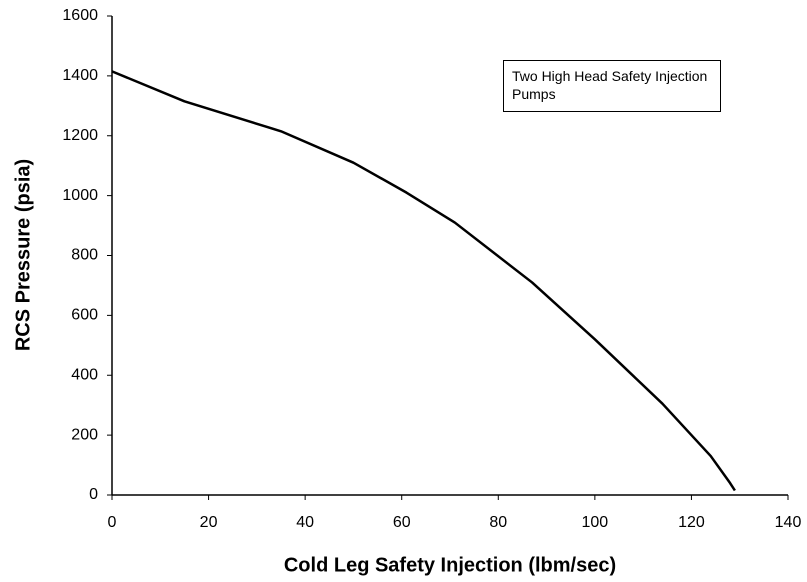  Describe the element at coordinates (209, 522) in the screenshot. I see `x-tick-label: 20` at that location.